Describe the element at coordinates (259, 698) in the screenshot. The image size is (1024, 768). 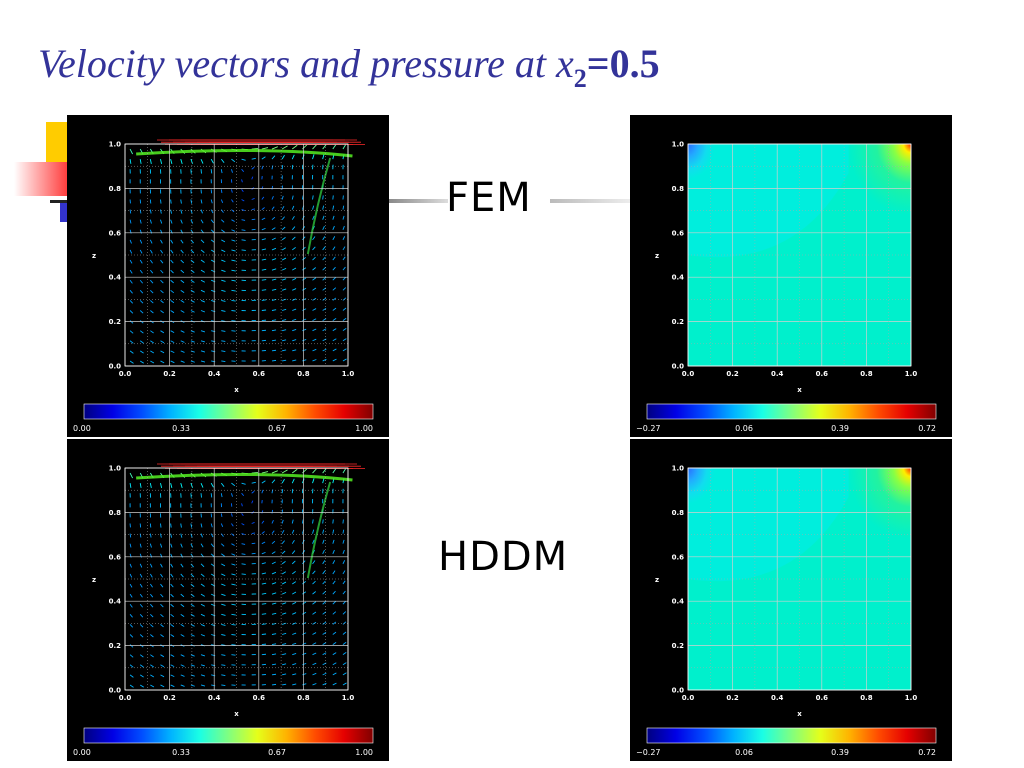
I see `x-tick-label: 0.6` at that location.